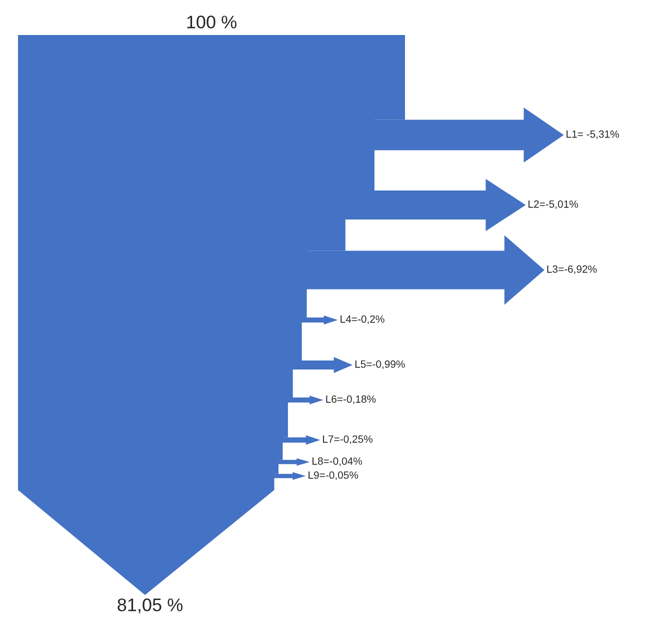 This screenshot has height=619, width=649. Describe the element at coordinates (553, 205) in the screenshot. I see `data-label: L2=-5,01%` at that location.